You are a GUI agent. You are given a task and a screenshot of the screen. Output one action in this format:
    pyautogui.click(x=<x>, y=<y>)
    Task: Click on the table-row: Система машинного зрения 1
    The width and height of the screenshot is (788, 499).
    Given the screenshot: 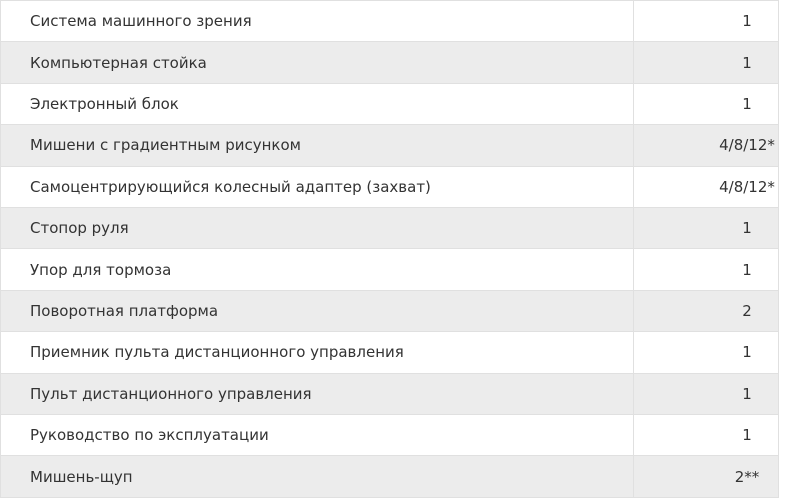 What is the action you would take?
    pyautogui.click(x=389, y=21)
    